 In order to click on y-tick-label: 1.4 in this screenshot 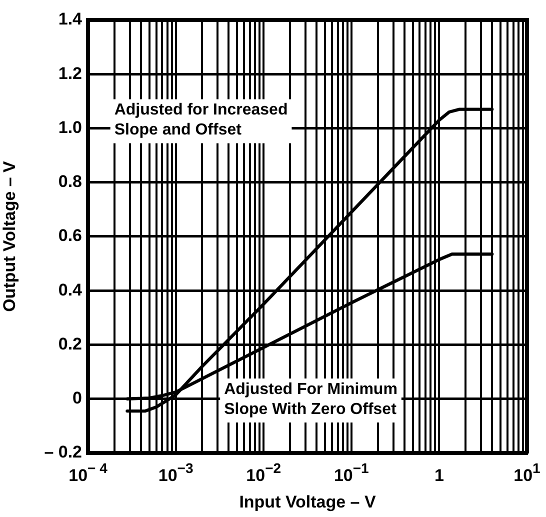, I will do `click(70, 19)`.